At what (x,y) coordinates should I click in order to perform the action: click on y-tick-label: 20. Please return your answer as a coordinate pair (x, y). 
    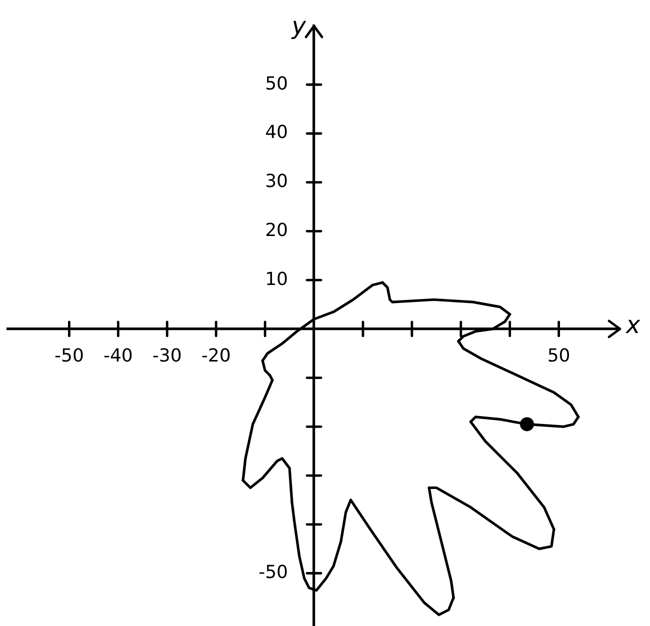
    Looking at the image, I should click on (276, 230).